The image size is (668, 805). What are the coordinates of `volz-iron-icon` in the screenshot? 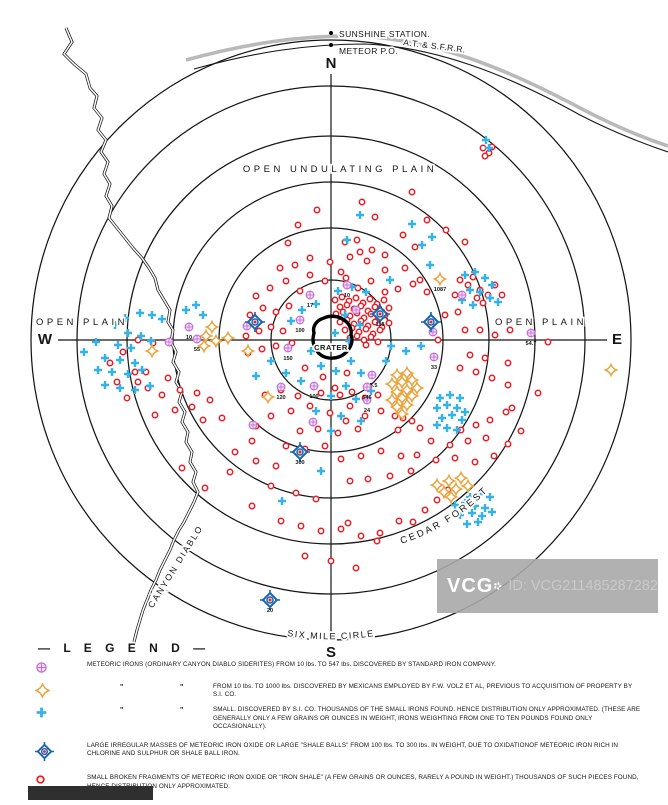 It's located at (43, 691).